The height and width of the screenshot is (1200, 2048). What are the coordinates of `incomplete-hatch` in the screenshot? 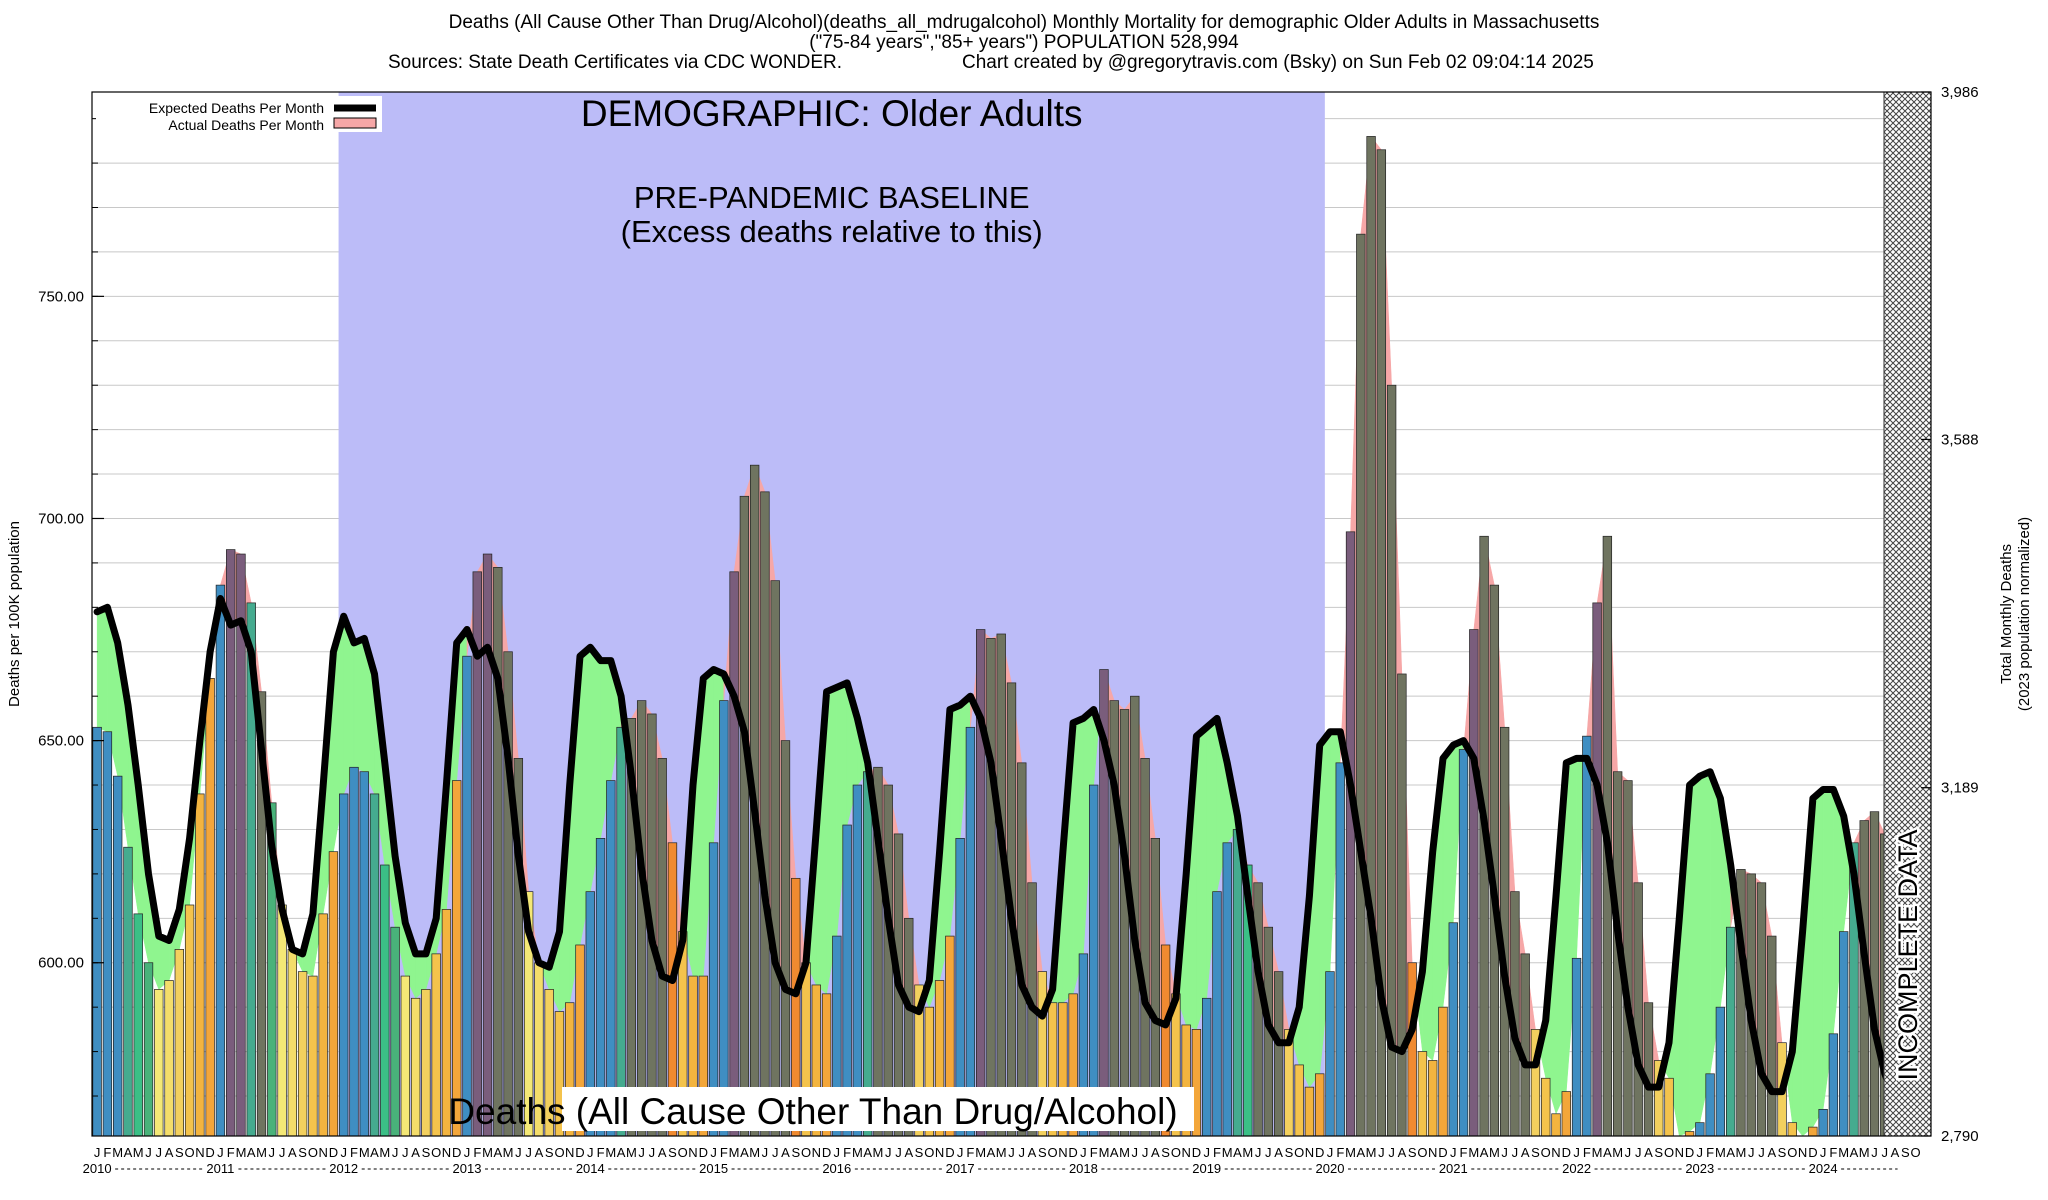 It's located at (1907, 614).